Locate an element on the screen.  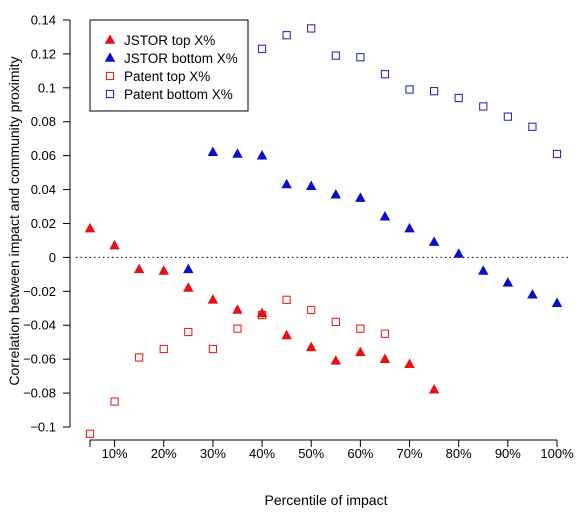
y-tick-label: −0.08 is located at coordinates (39, 393).